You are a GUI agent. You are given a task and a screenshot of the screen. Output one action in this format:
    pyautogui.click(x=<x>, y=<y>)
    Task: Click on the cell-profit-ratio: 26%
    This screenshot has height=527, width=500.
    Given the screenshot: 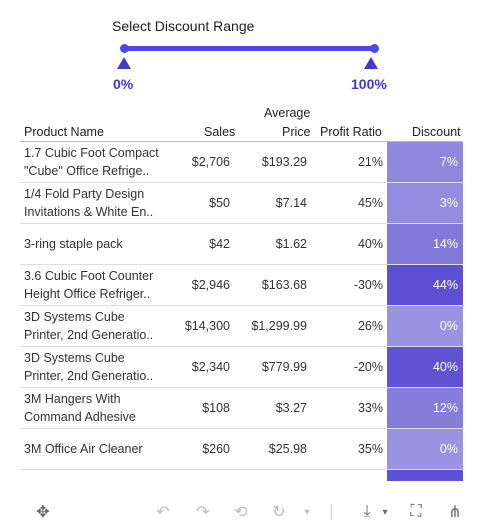 What is the action you would take?
    pyautogui.click(x=370, y=326)
    